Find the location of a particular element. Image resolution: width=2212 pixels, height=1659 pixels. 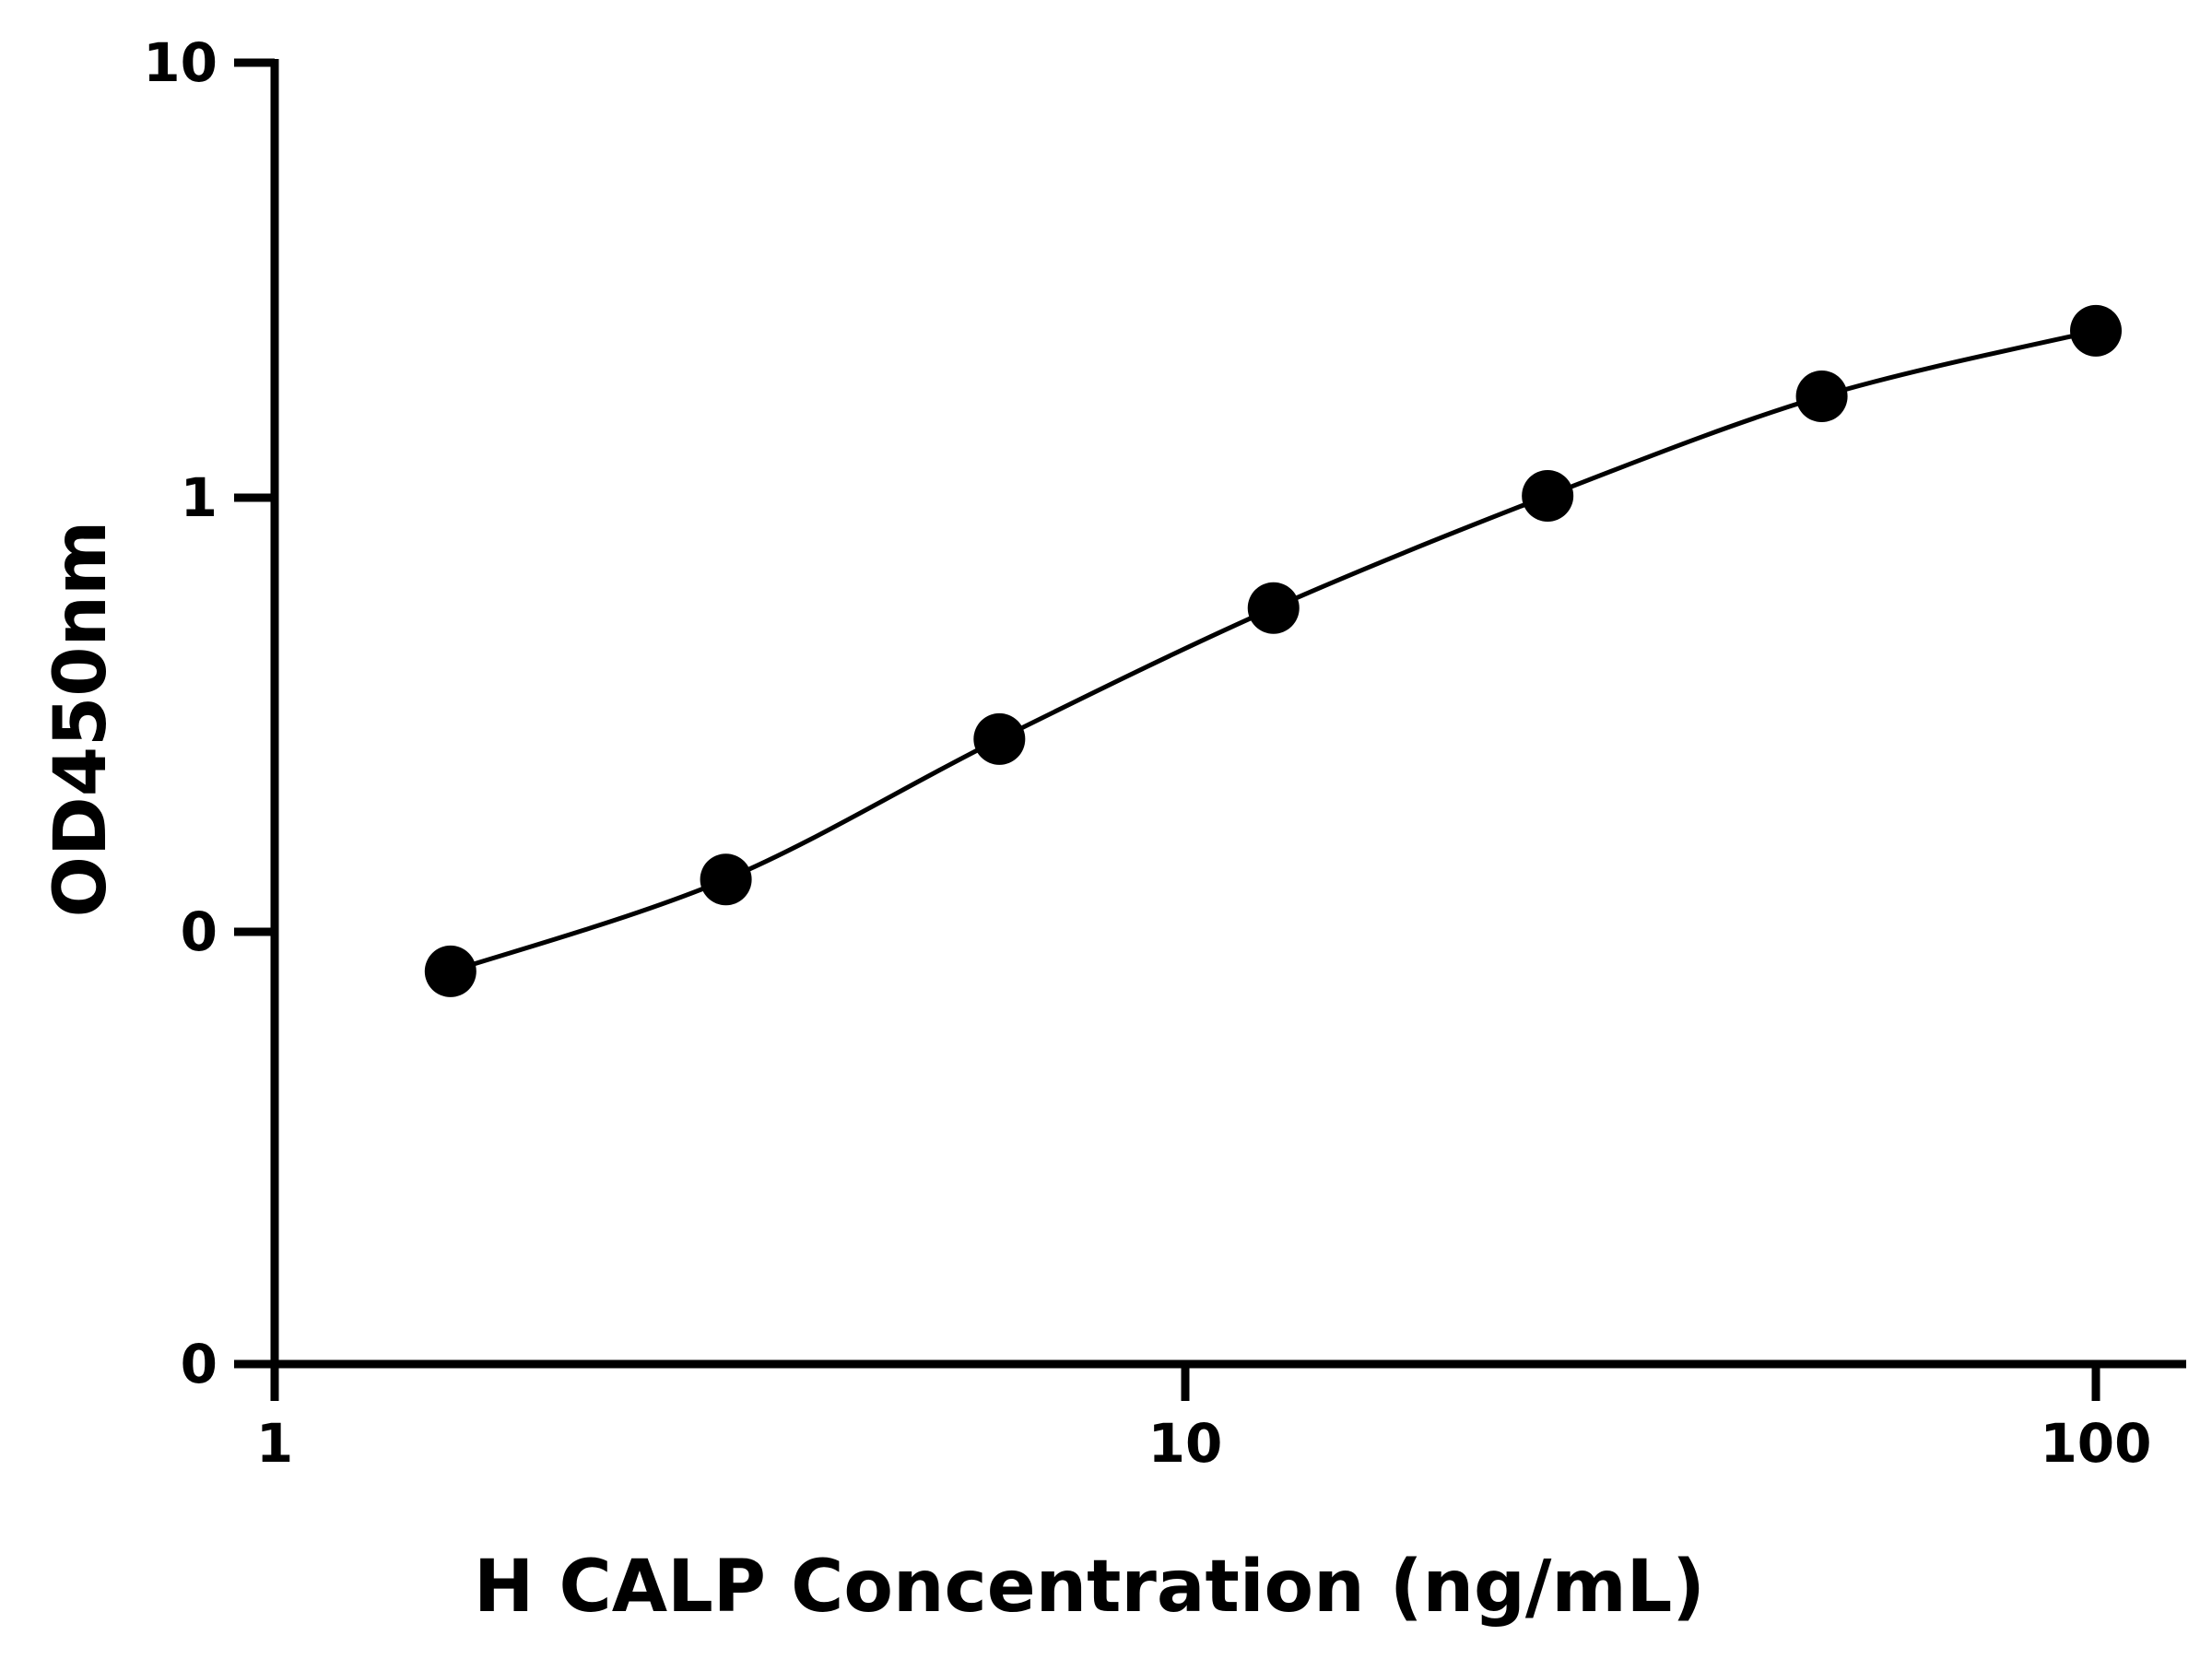

x-tick-label: 10 is located at coordinates (1185, 1443).